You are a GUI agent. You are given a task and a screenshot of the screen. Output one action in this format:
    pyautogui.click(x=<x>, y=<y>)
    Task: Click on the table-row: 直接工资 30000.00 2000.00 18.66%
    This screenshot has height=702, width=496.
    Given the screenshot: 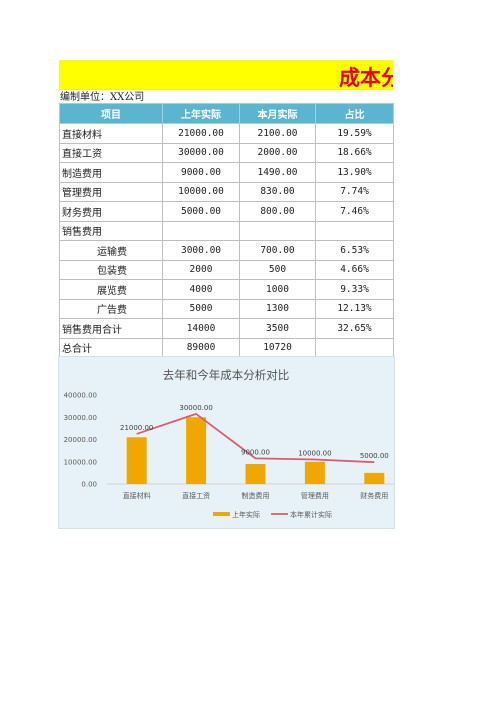 What is the action you would take?
    pyautogui.click(x=226, y=152)
    